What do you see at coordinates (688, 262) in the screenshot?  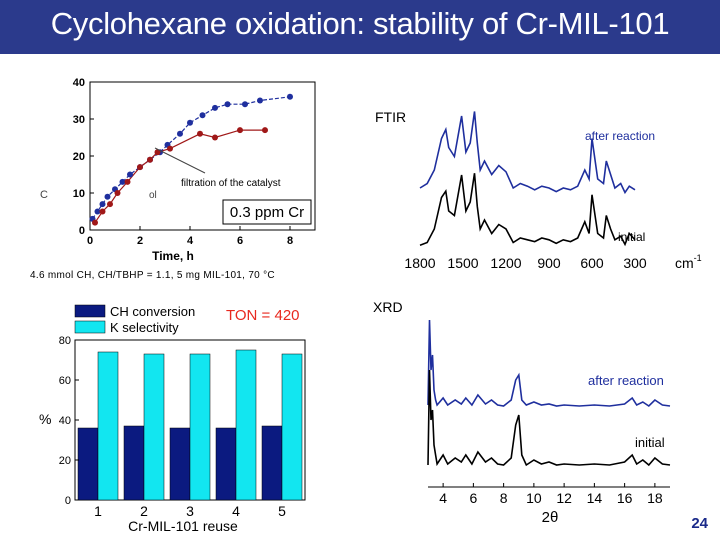 I see `ftir-unit: cm-1` at bounding box center [688, 262].